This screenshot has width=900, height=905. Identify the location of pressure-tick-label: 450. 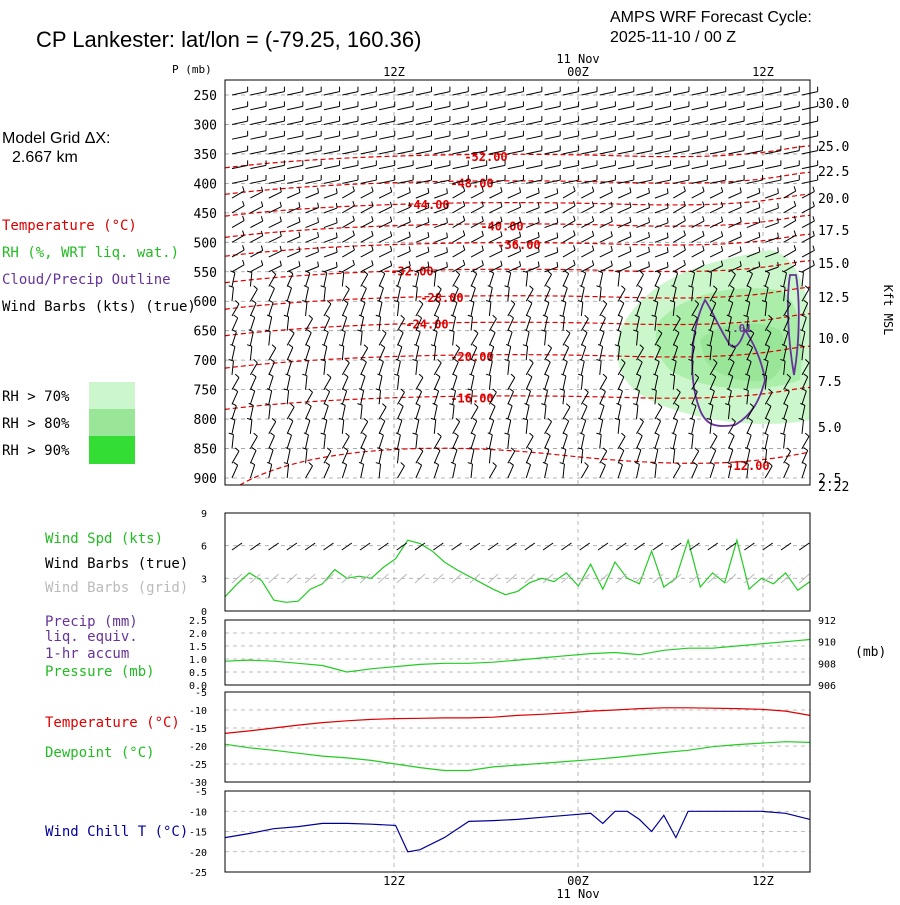
(205, 214).